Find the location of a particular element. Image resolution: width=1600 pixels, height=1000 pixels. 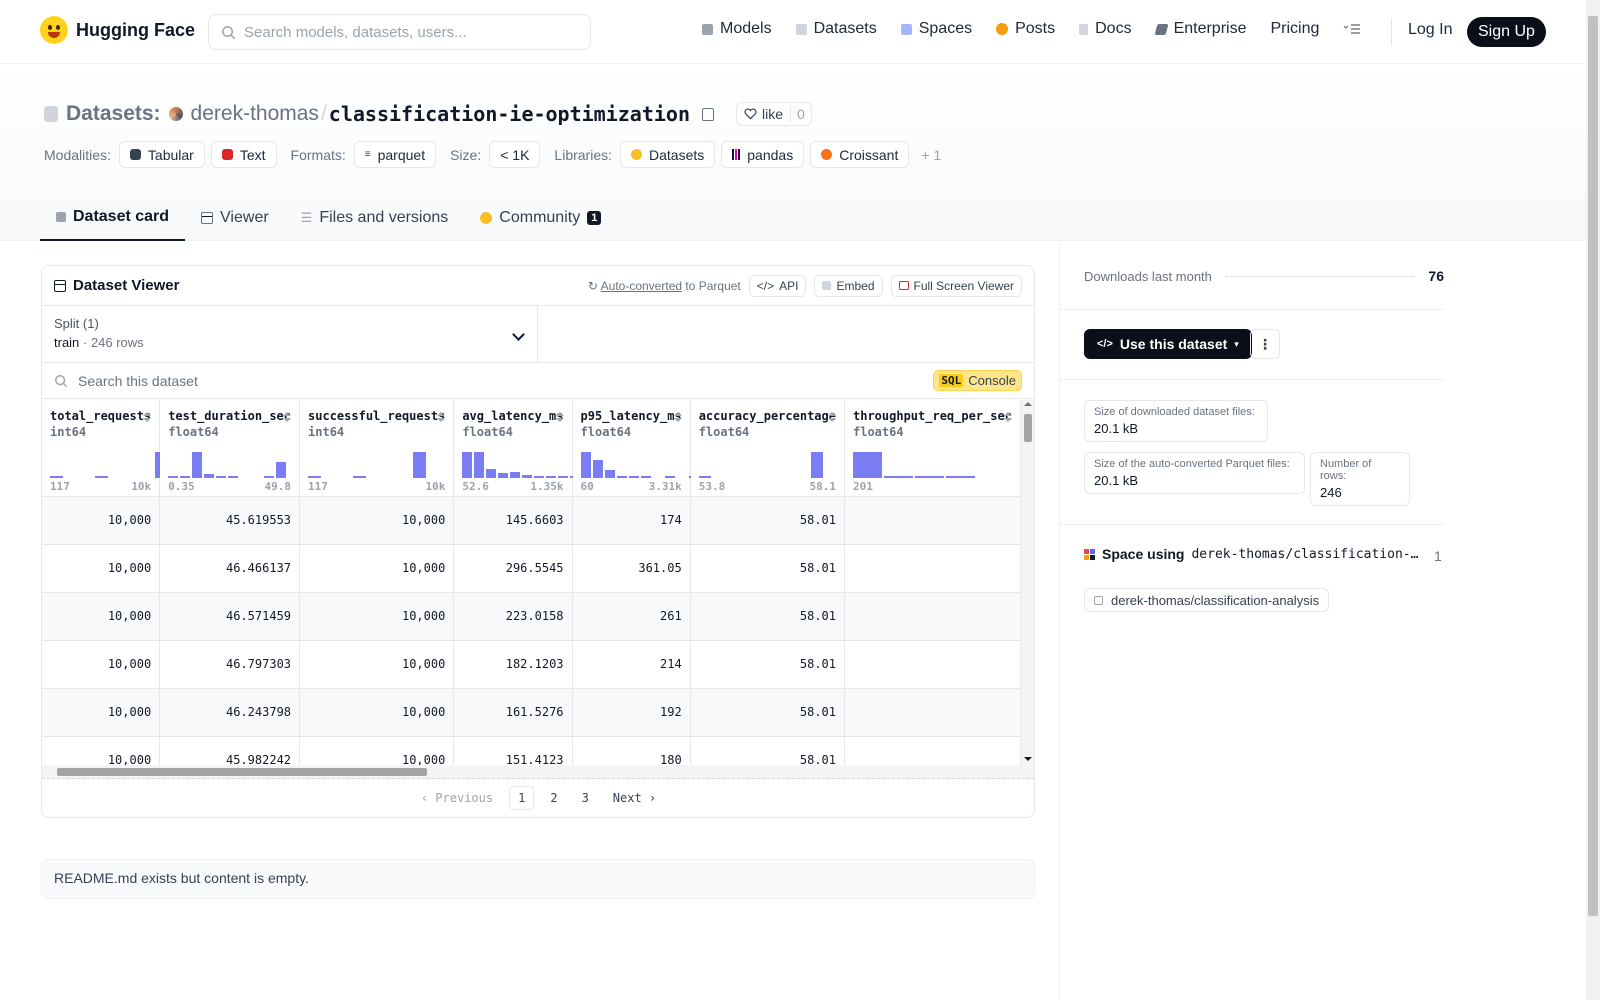

nav-spaces: Spaces is located at coordinates (936, 29).